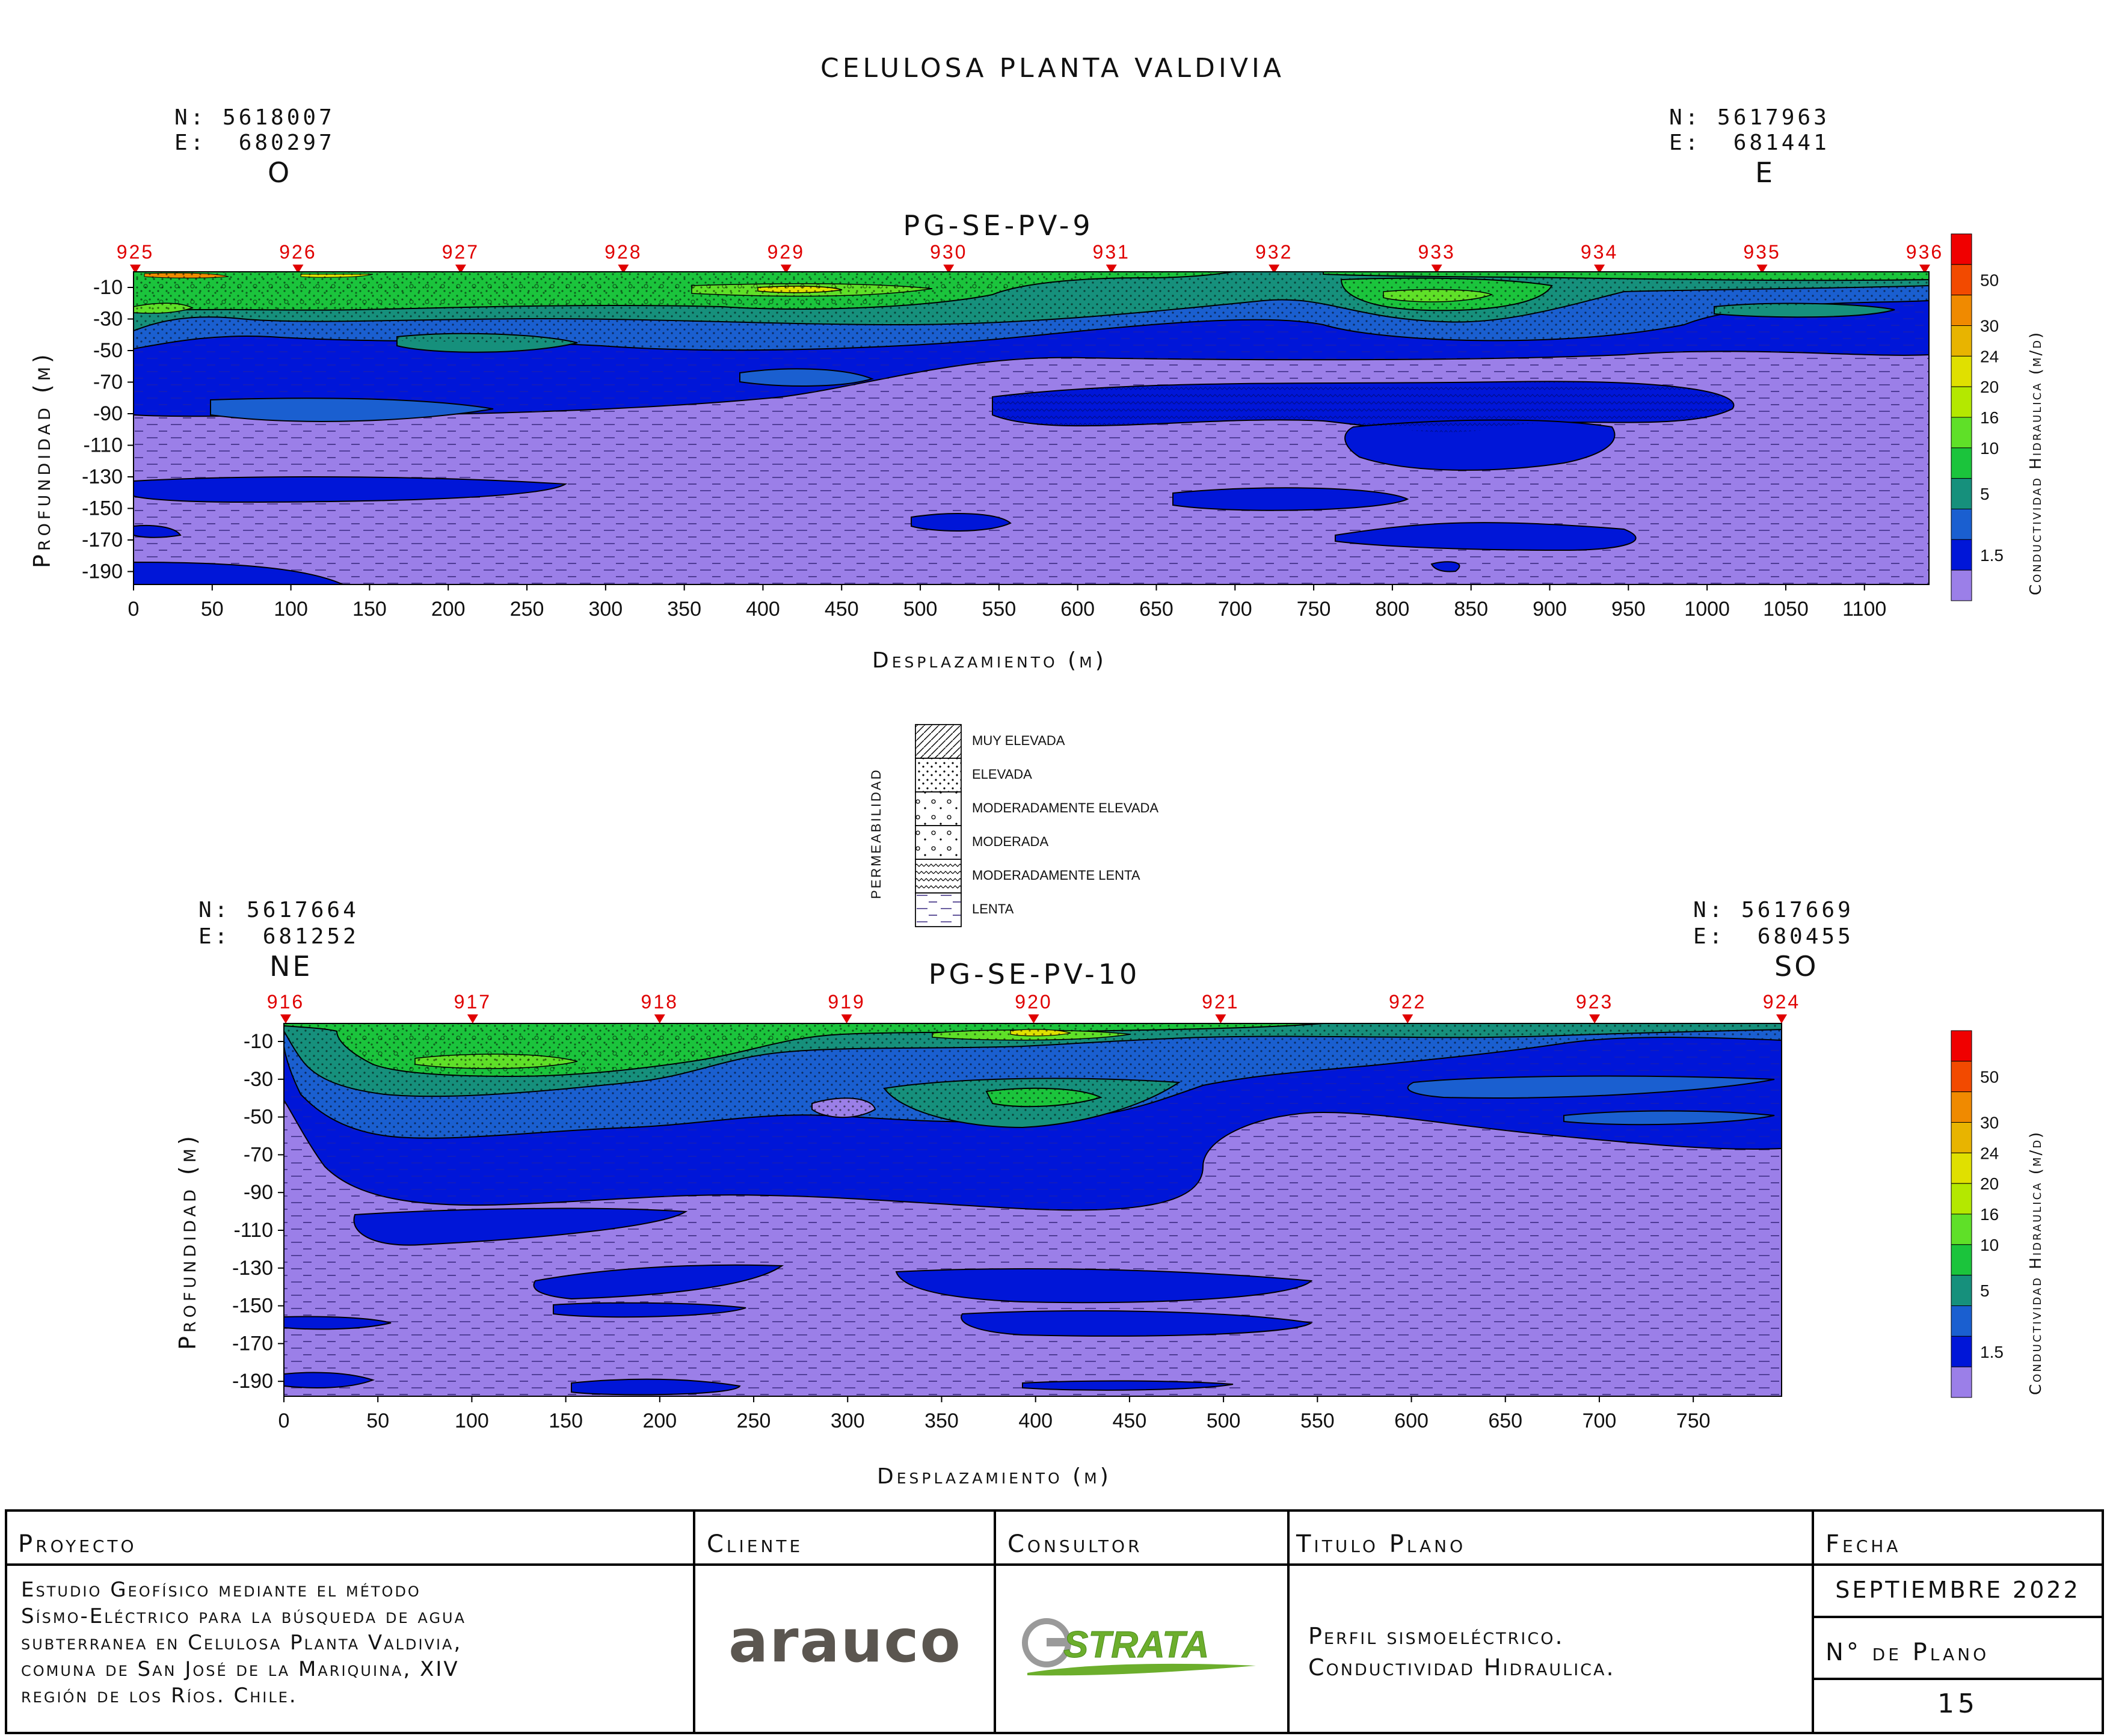  What do you see at coordinates (254, 117) in the screenshot?
I see `profile1-left-north: N: 5618007` at bounding box center [254, 117].